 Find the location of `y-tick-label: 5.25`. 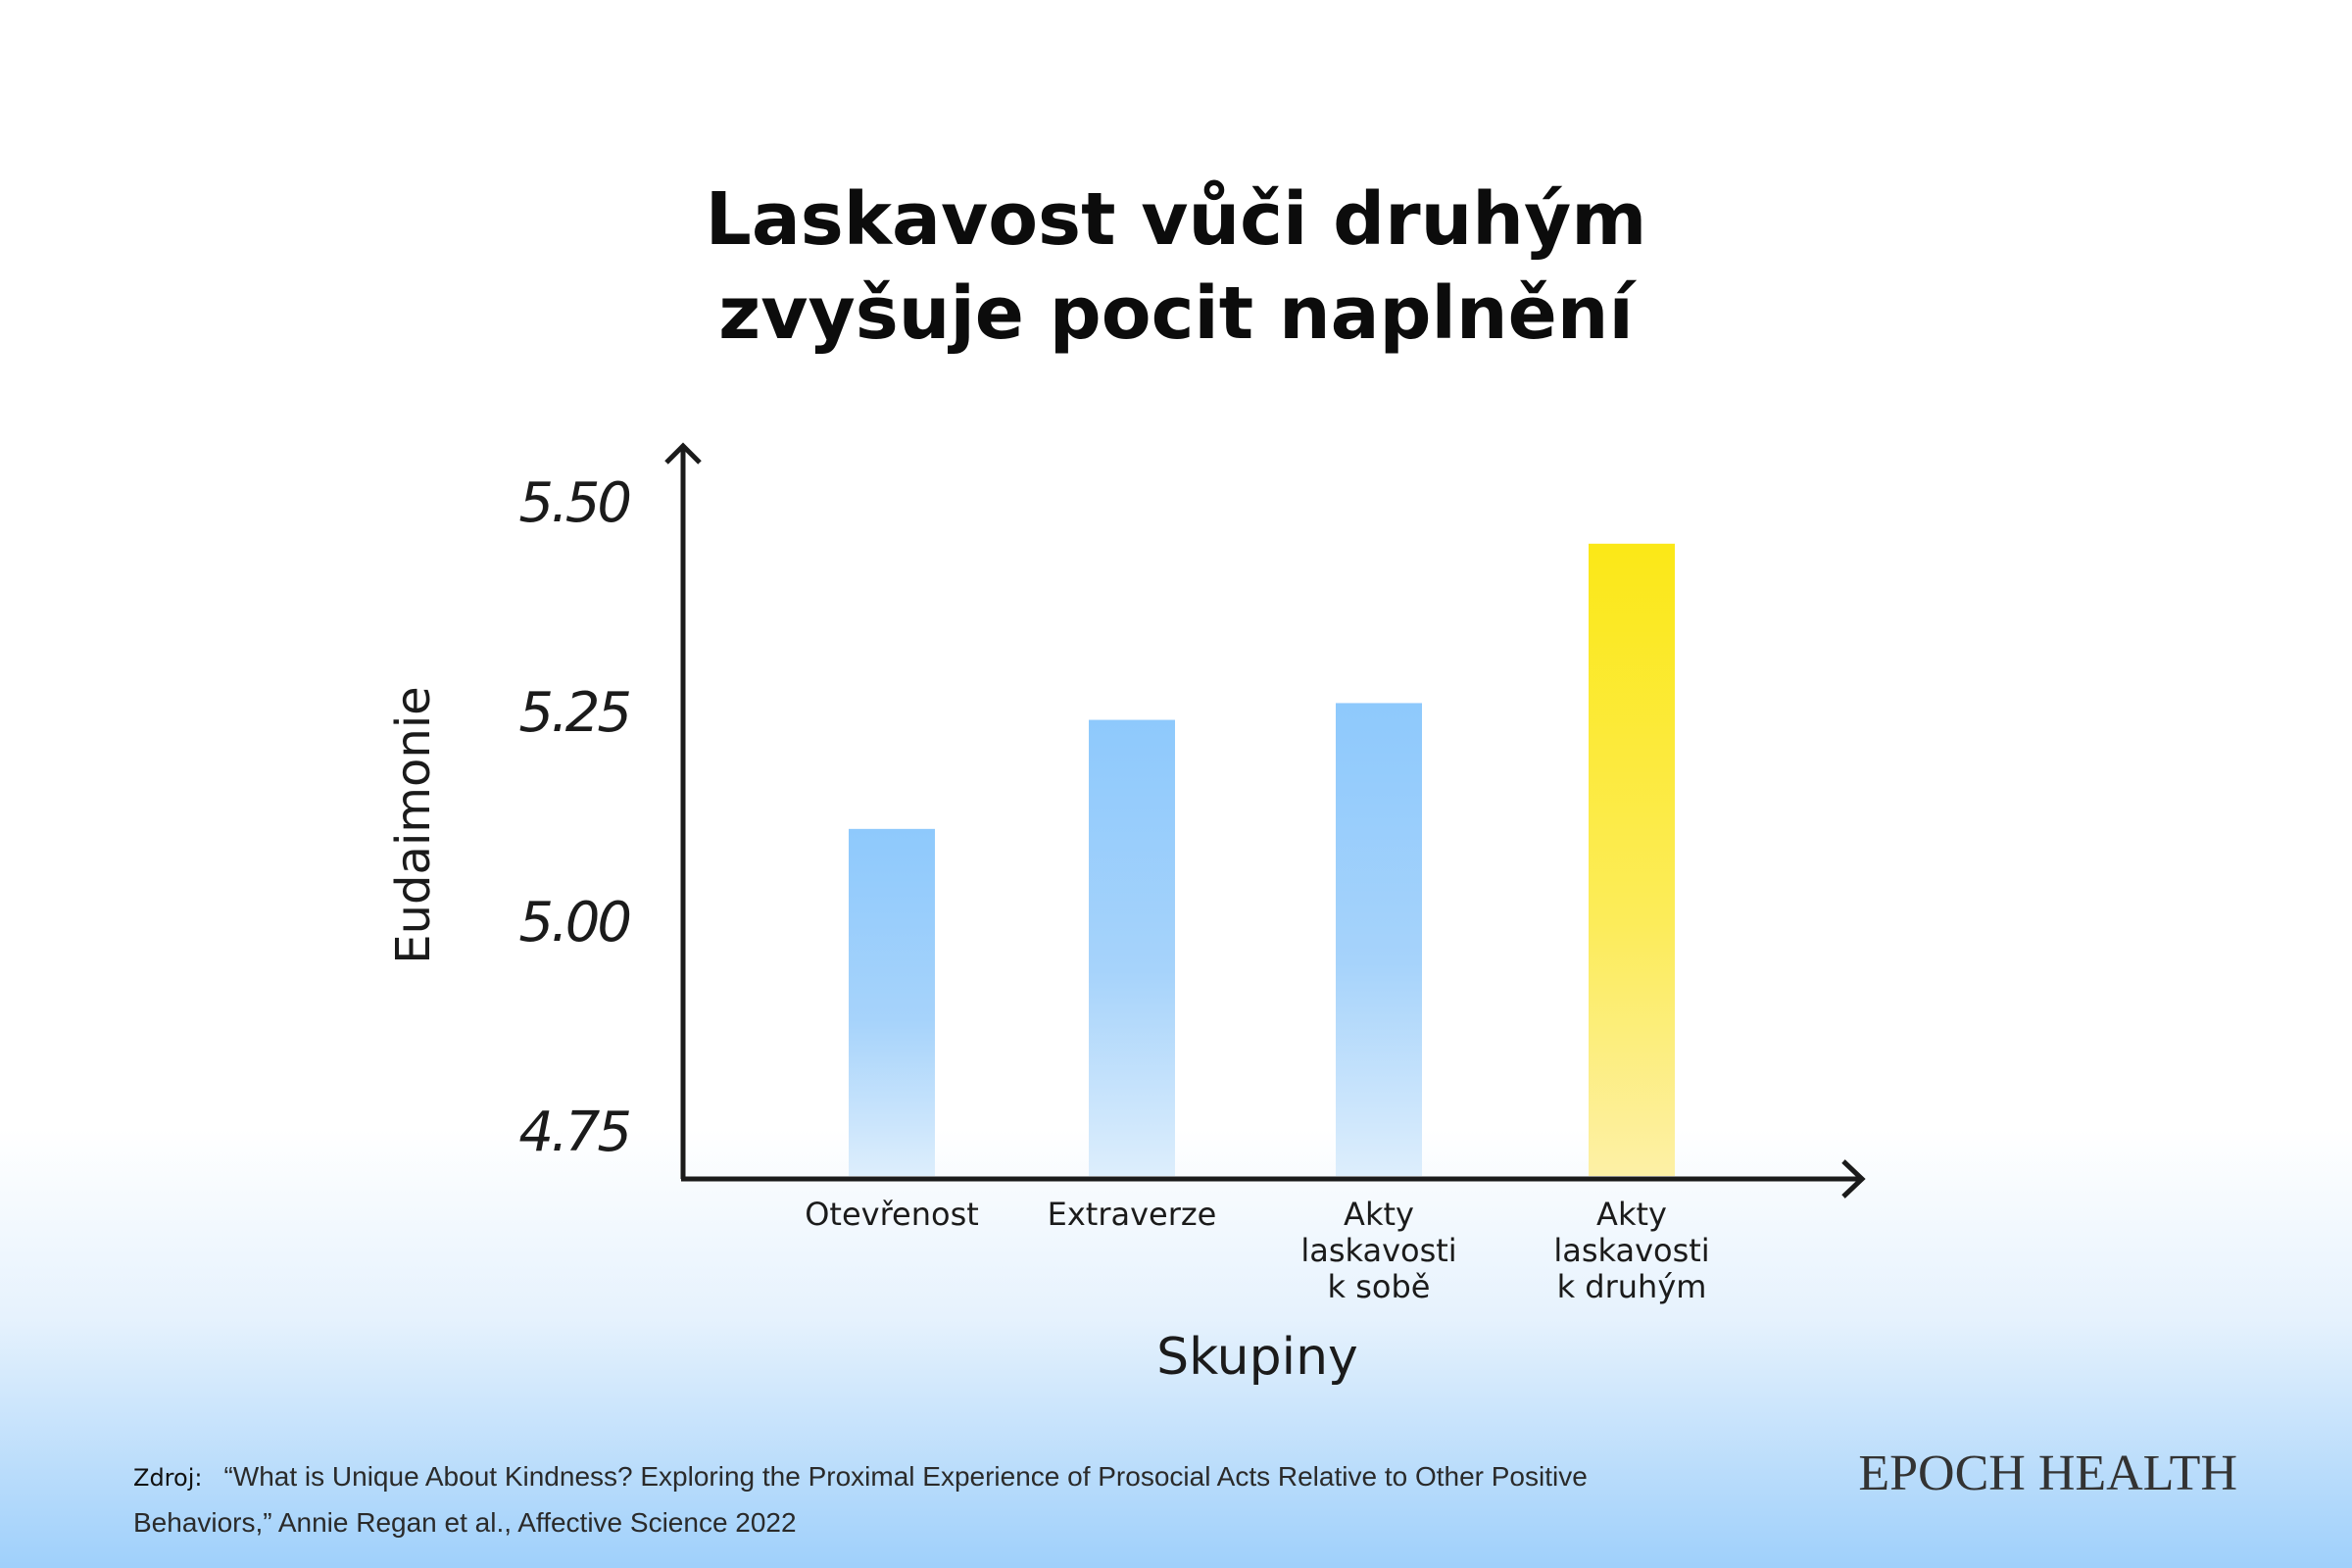

y-tick-label: 5.25 is located at coordinates (573, 713).